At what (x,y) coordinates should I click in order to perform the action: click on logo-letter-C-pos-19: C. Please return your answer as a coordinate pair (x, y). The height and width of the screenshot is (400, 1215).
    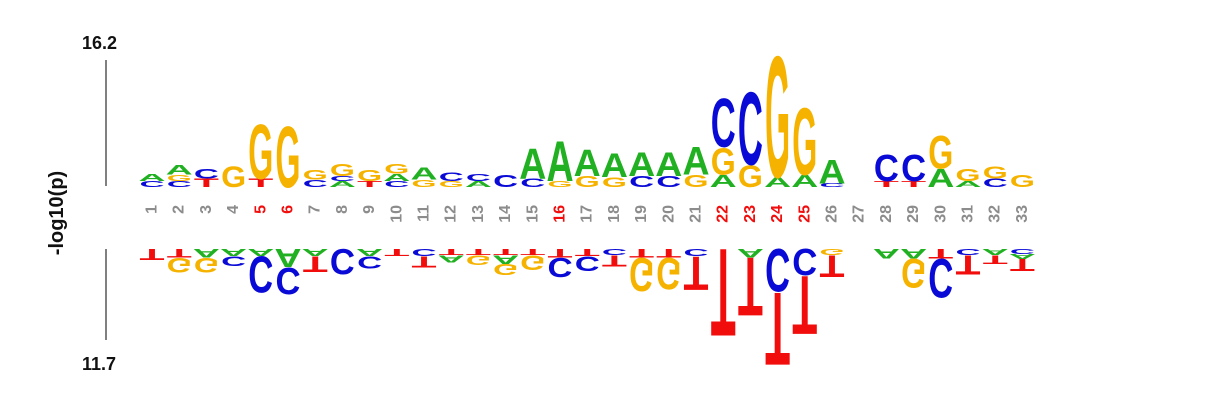
    Looking at the image, I should click on (641, 181).